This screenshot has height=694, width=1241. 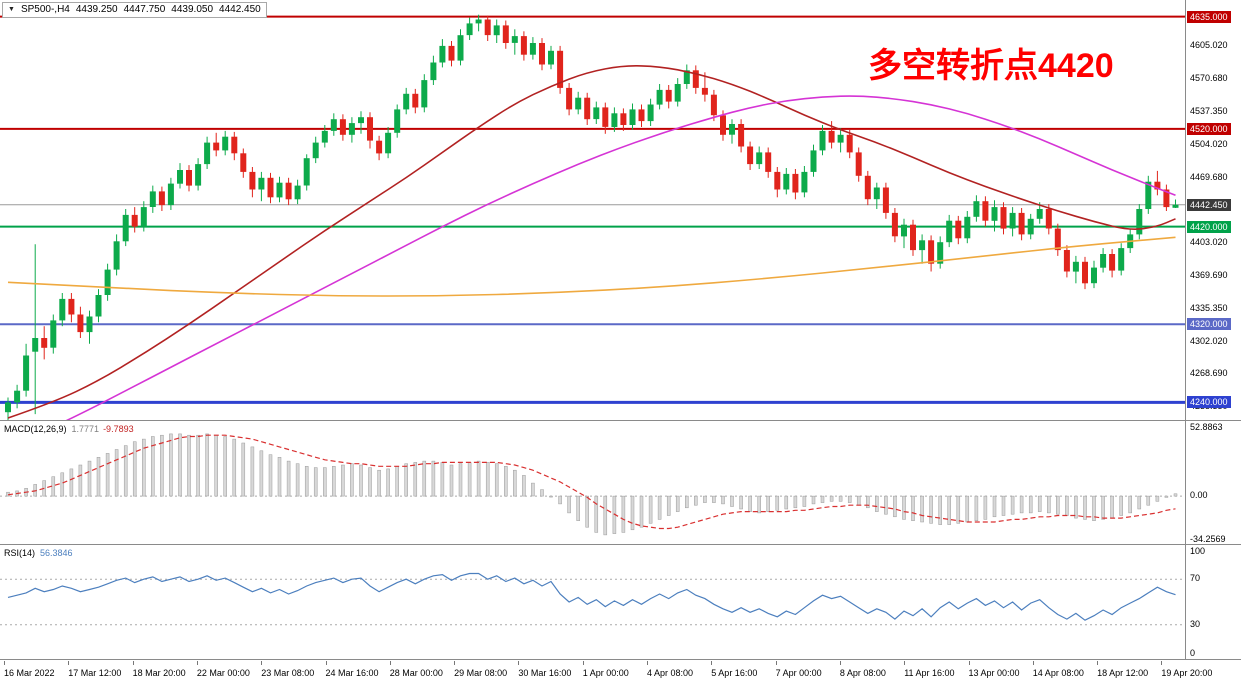 What do you see at coordinates (1209, 110) in the screenshot?
I see `price-tick-label: 4537.350` at bounding box center [1209, 110].